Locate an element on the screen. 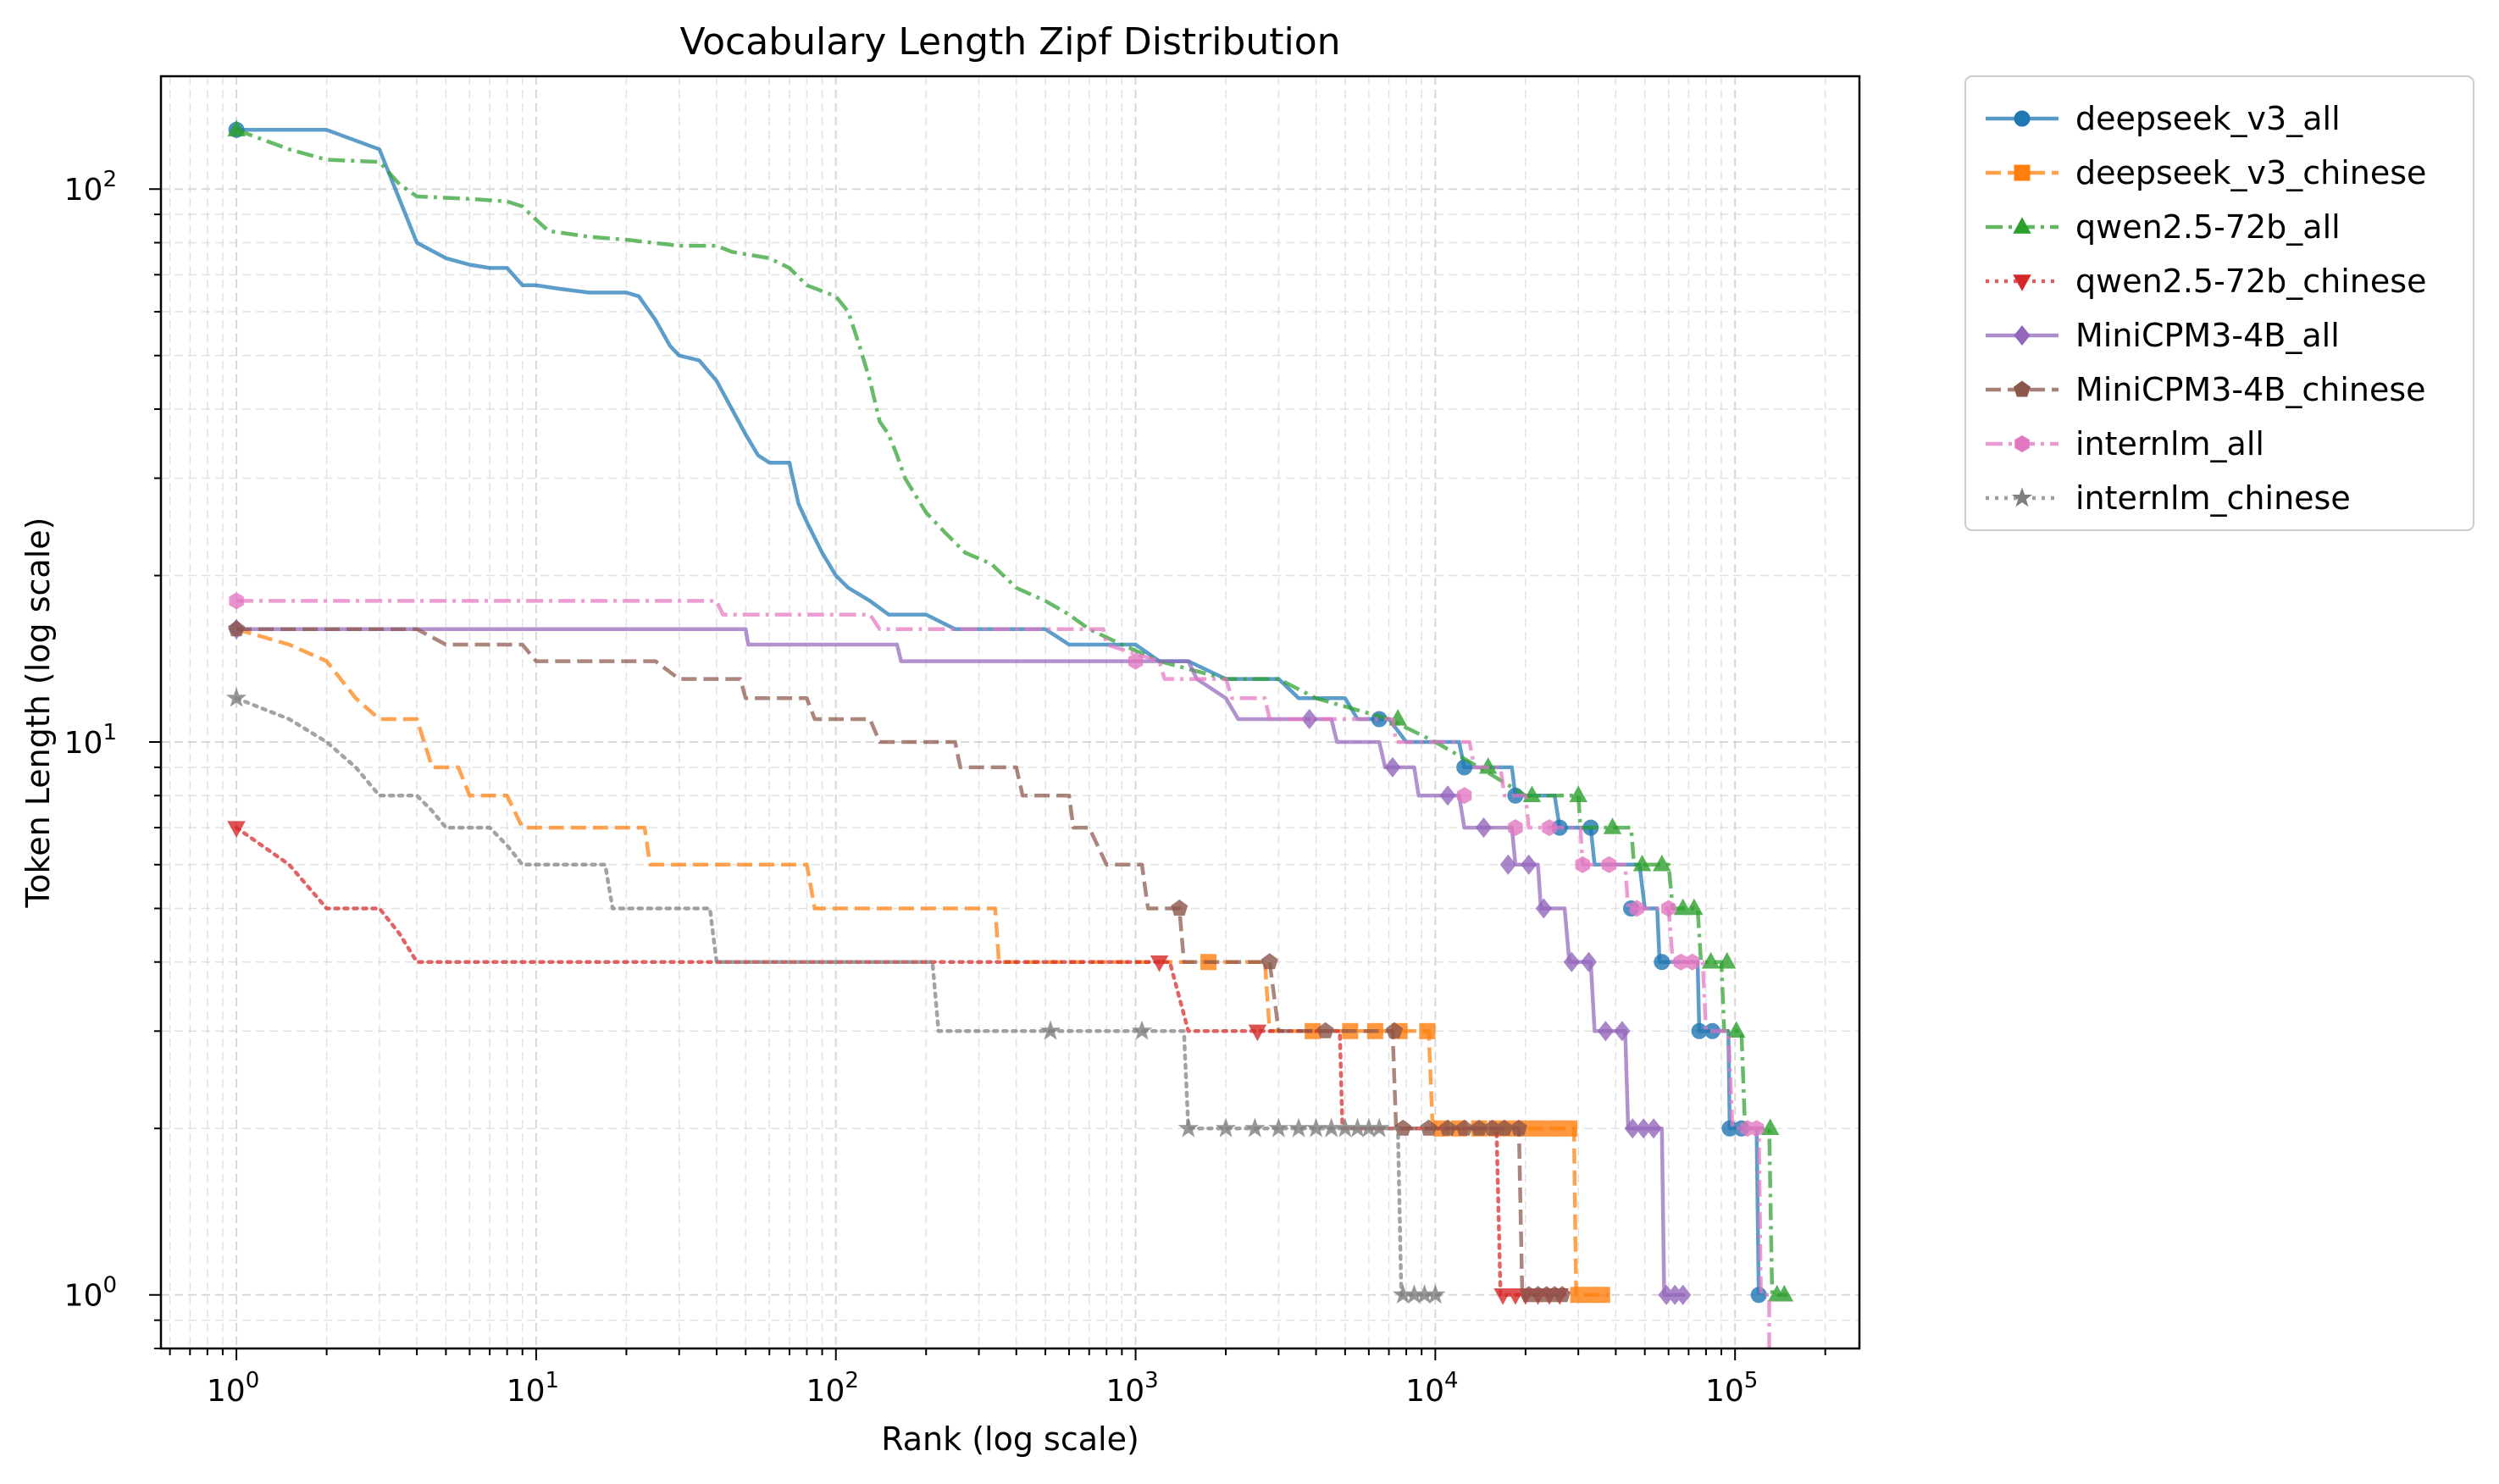 The height and width of the screenshot is (1484, 2499). legend-label: qwen2.5-72b_chinese is located at coordinates (2250, 281).